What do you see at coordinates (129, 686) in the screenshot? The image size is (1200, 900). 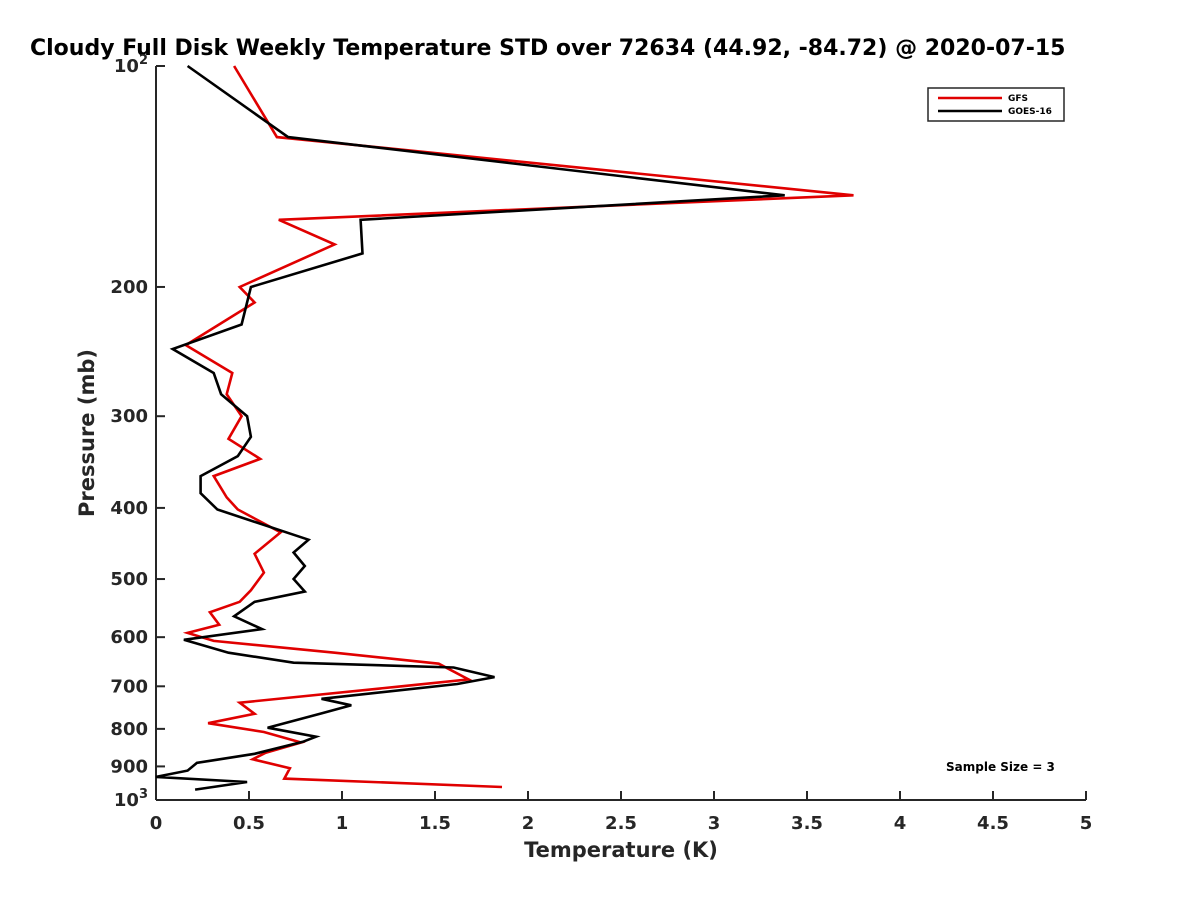 I see `y-tick-label: 700` at bounding box center [129, 686].